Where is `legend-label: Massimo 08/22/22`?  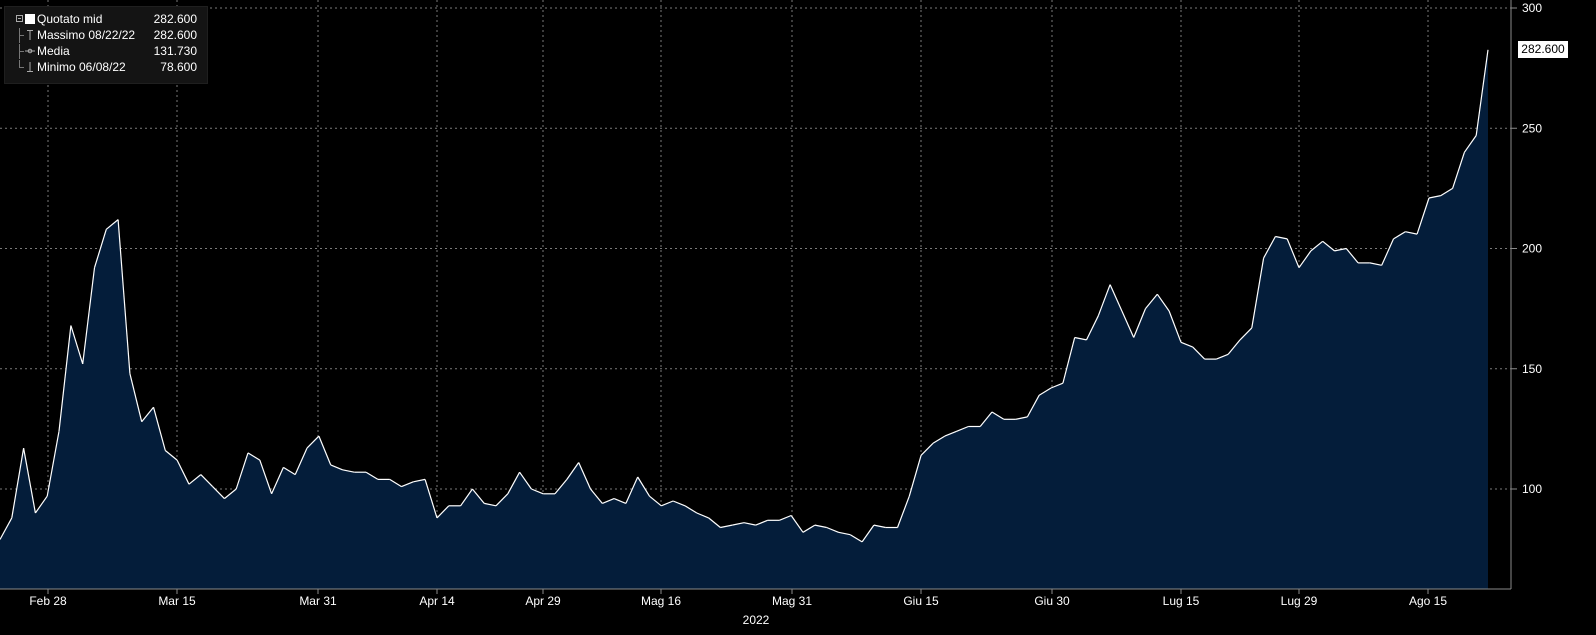
legend-label: Massimo 08/22/22 is located at coordinates (86, 35).